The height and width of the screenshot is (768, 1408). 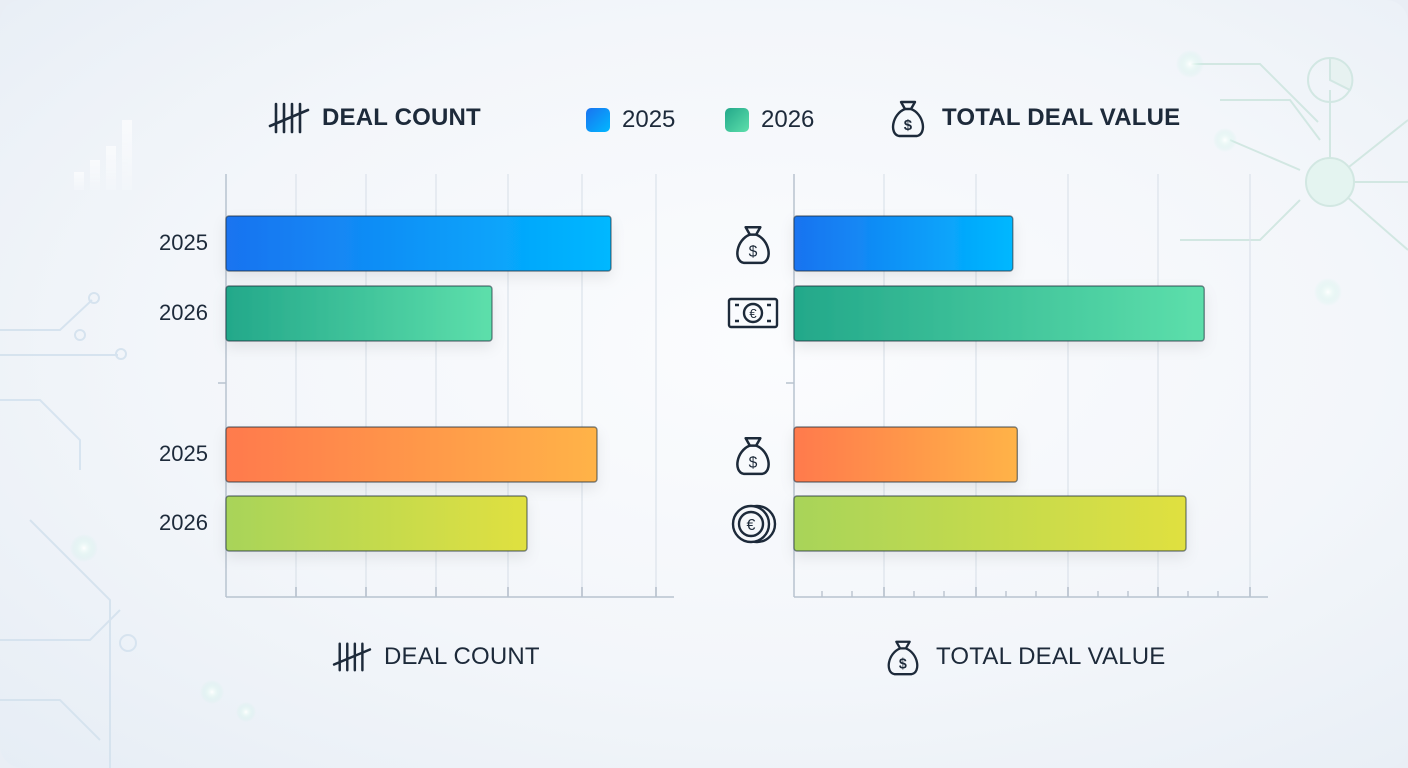 I want to click on deco-bar-icon, so click(x=103, y=155).